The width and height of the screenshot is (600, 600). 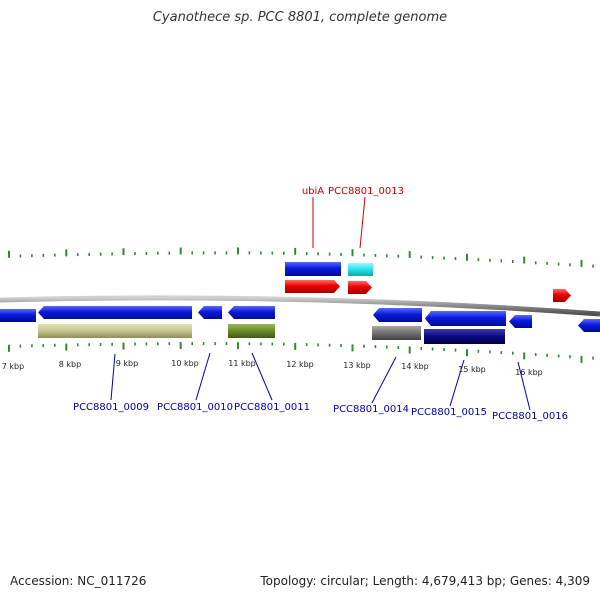 What do you see at coordinates (251, 331) in the screenshot?
I see `gene-PCC8801_0011-region` at bounding box center [251, 331].